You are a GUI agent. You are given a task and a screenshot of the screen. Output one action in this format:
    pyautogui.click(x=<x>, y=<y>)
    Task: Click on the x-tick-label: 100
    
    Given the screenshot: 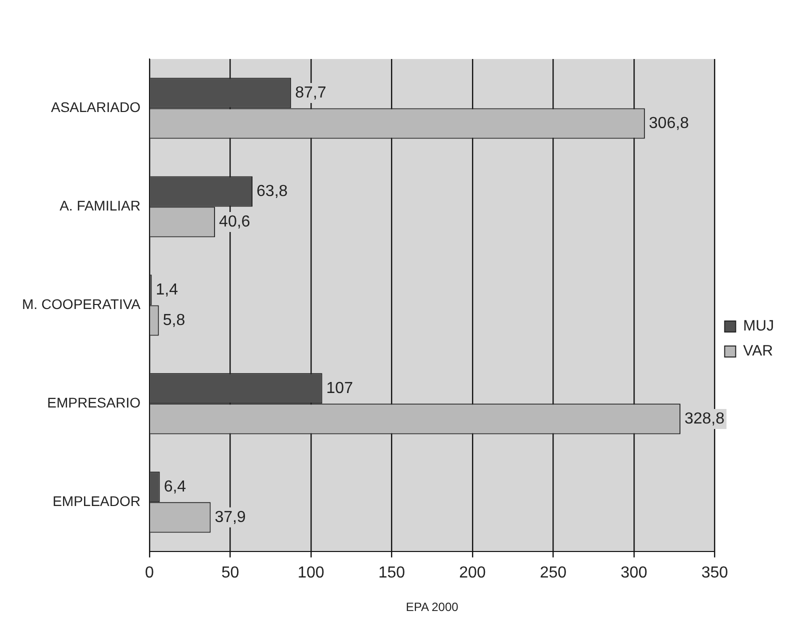 What is the action you would take?
    pyautogui.click(x=311, y=573)
    